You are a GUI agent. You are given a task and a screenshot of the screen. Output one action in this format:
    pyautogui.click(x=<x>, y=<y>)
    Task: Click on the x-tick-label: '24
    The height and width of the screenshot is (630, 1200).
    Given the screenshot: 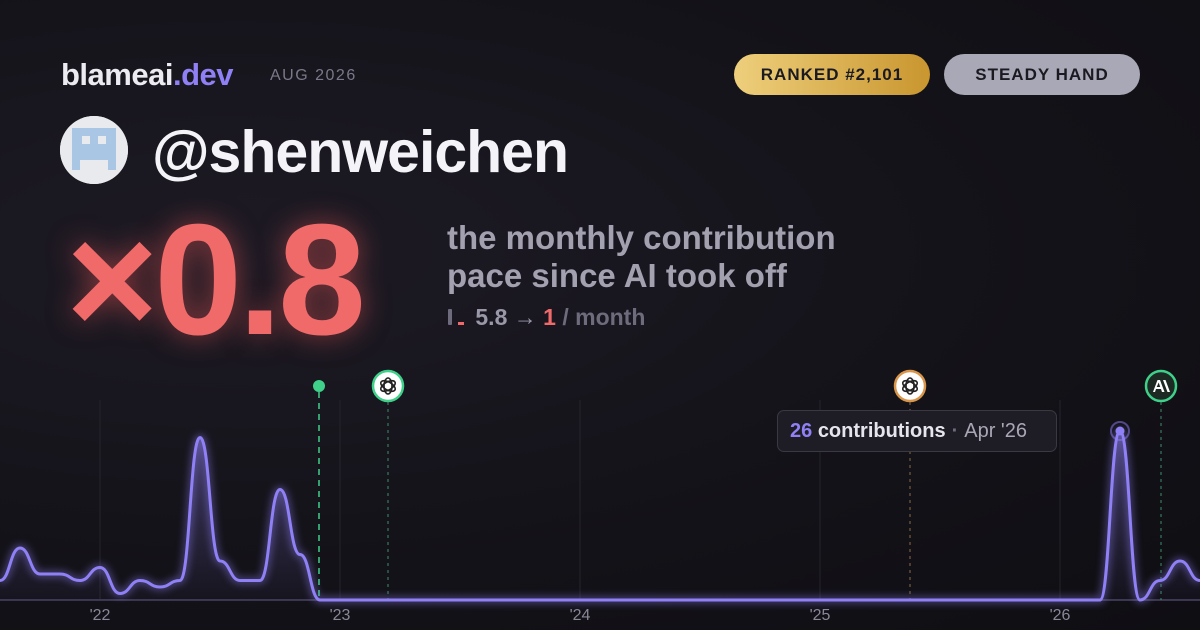 What is the action you would take?
    pyautogui.click(x=580, y=615)
    